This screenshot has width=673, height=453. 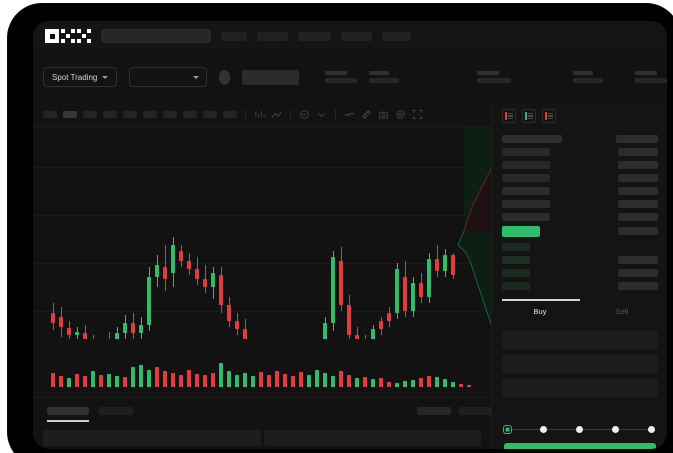 I want to click on trading-pair-select, so click(x=168, y=77).